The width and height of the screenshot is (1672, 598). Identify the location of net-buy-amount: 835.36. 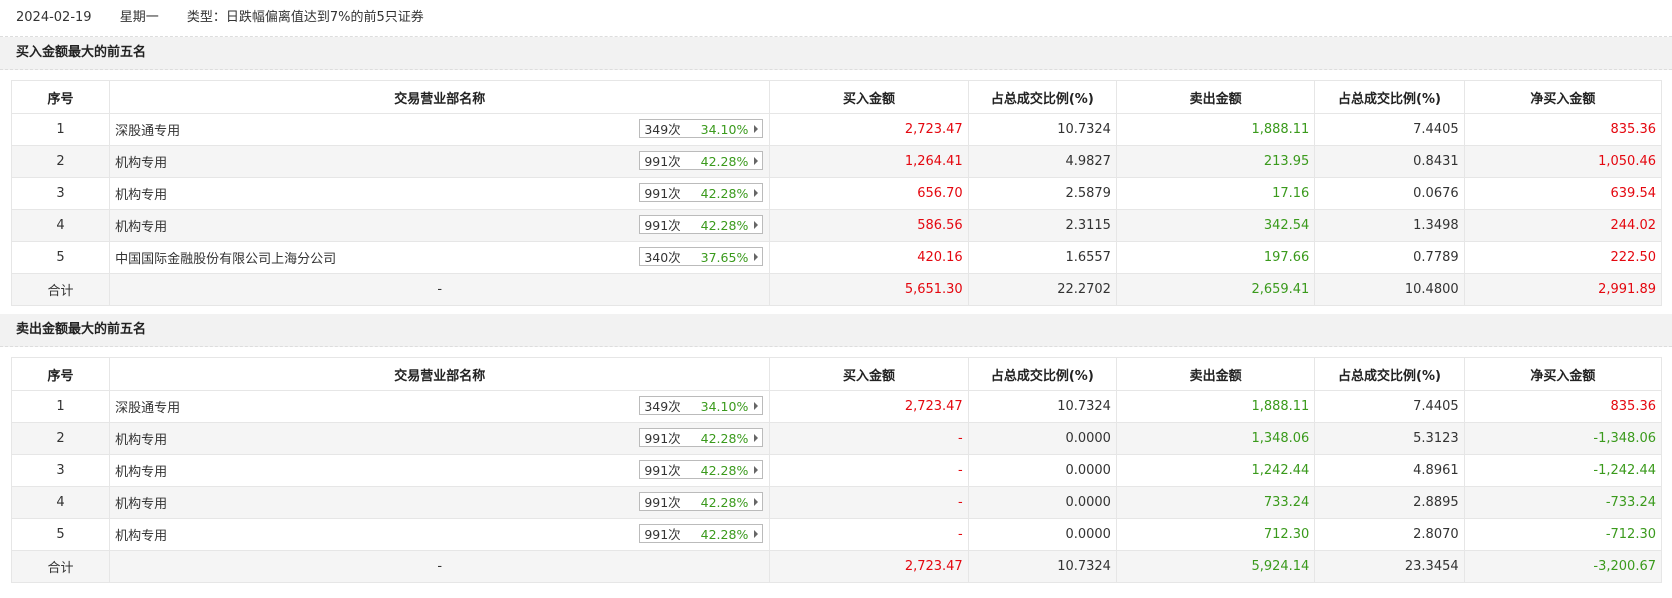
(1563, 406).